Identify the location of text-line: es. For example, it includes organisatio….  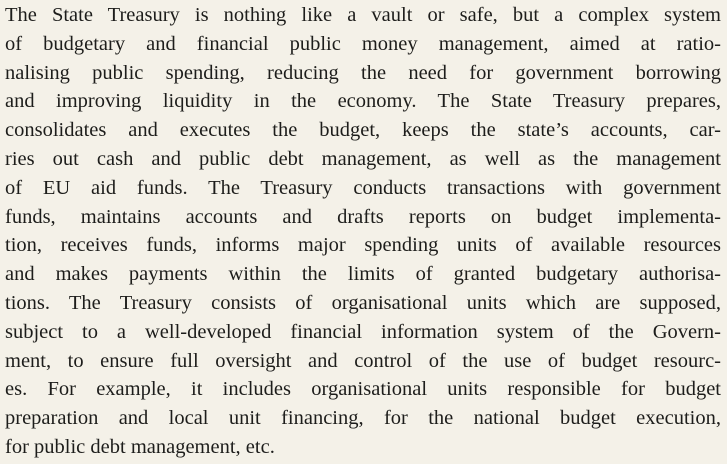
(363, 389).